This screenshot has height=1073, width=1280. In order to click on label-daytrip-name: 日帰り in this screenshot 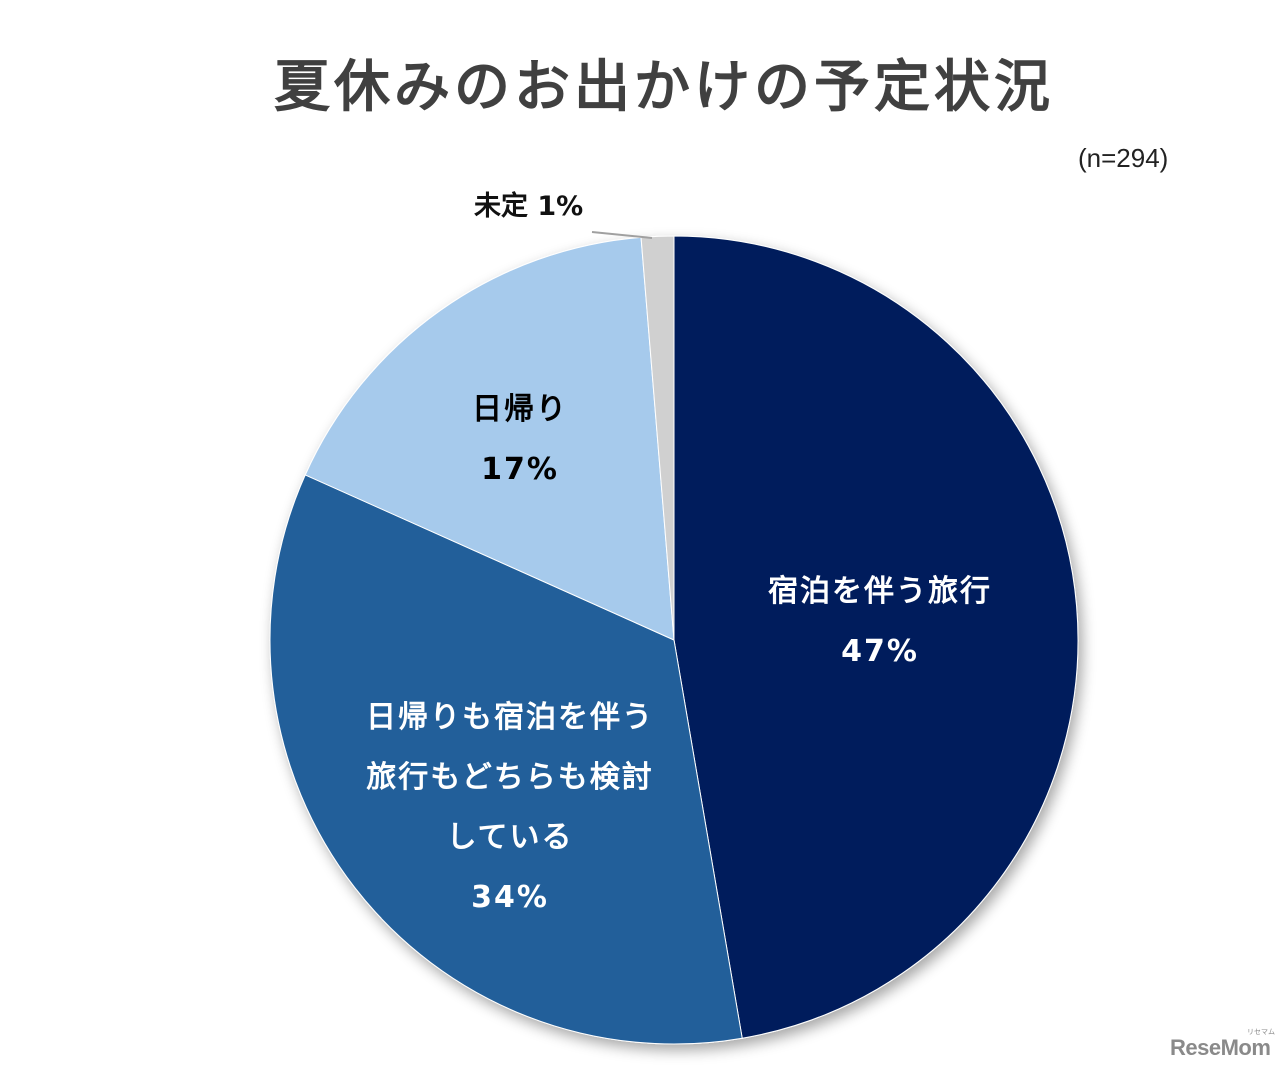, I will do `click(520, 409)`.